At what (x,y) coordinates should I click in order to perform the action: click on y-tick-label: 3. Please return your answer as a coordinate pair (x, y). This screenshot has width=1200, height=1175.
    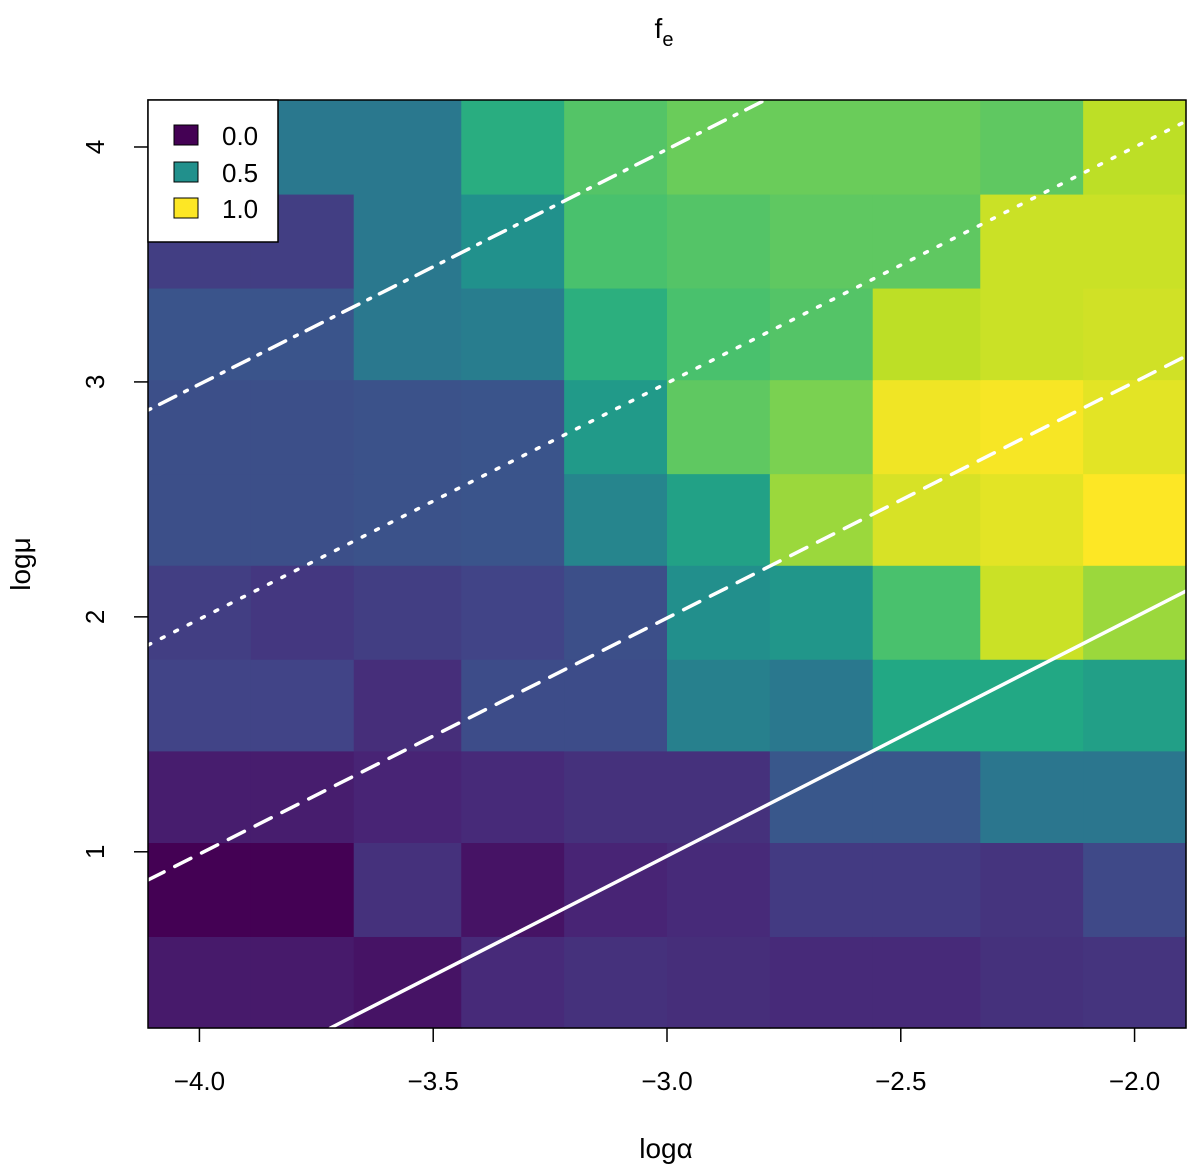
    Looking at the image, I should click on (95, 382).